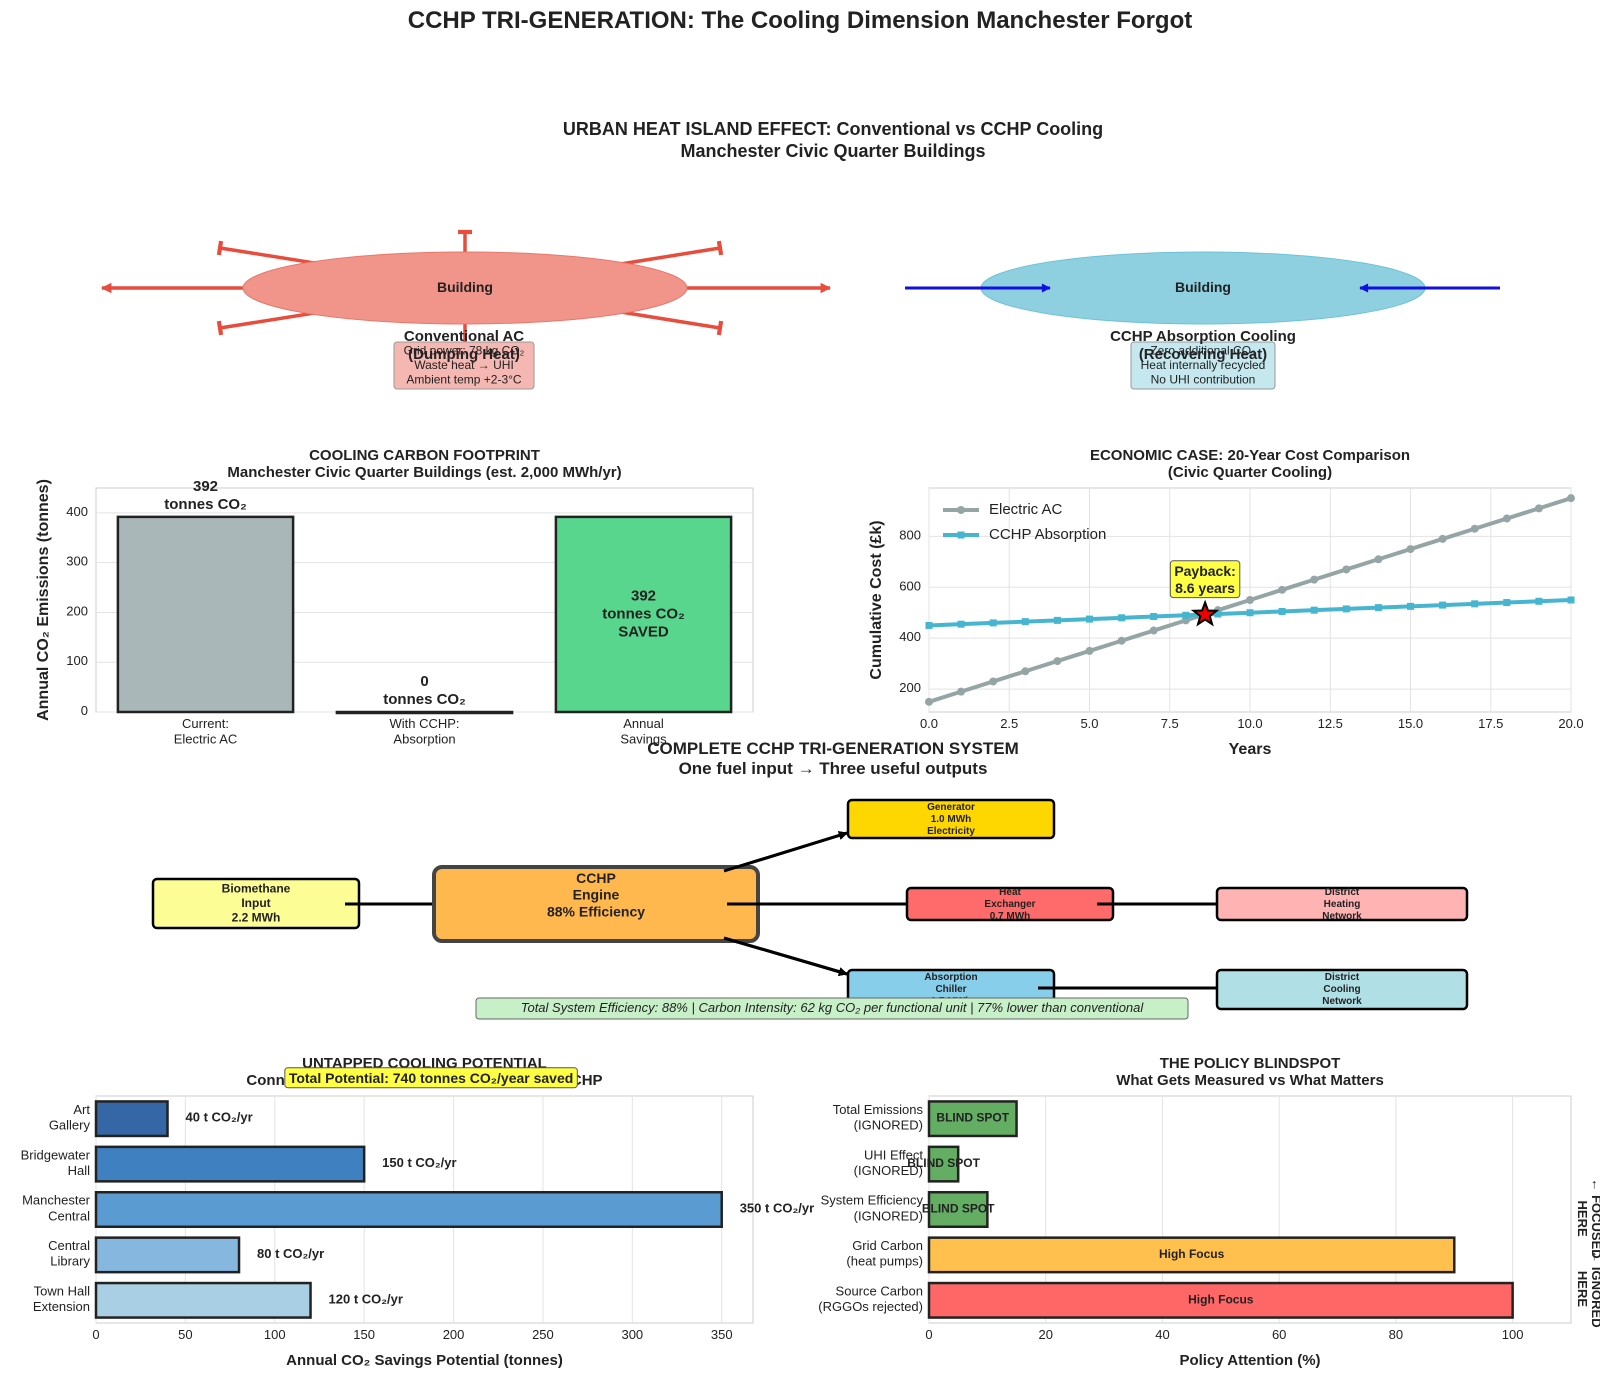  Describe the element at coordinates (70, 1261) in the screenshot. I see `text-line: Library` at that location.